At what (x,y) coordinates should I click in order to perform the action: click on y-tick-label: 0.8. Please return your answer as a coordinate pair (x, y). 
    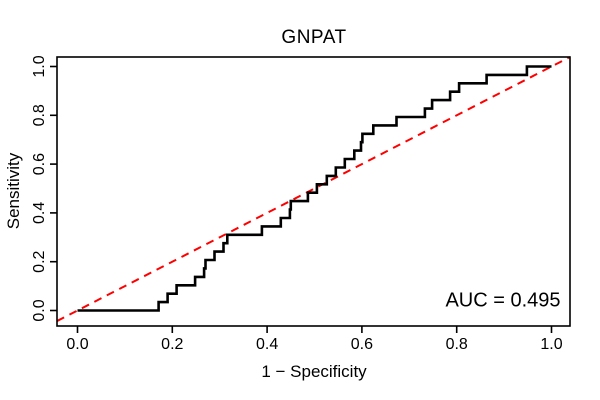
    Looking at the image, I should click on (39, 115).